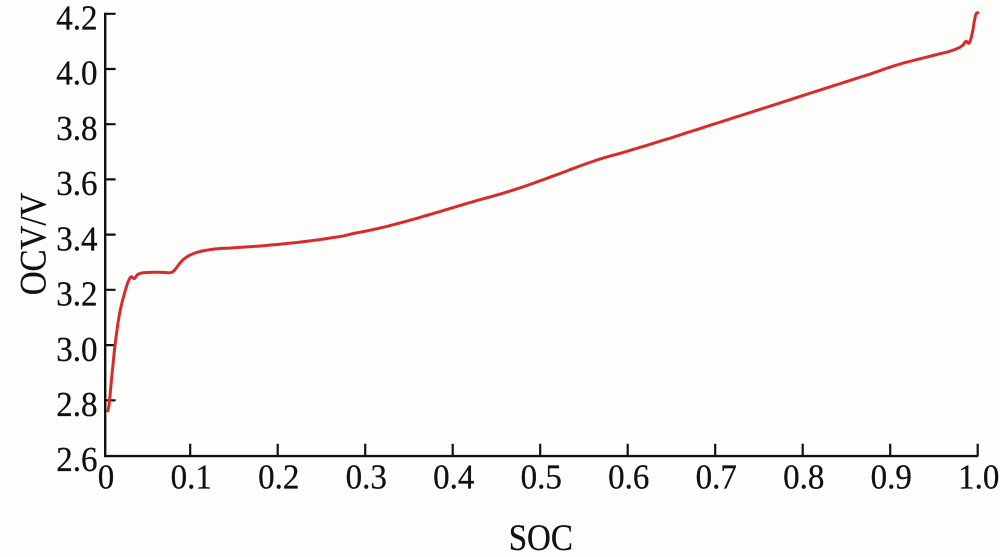 The image size is (1000, 557). Describe the element at coordinates (76, 129) in the screenshot. I see `svg-text: 3.8` at that location.